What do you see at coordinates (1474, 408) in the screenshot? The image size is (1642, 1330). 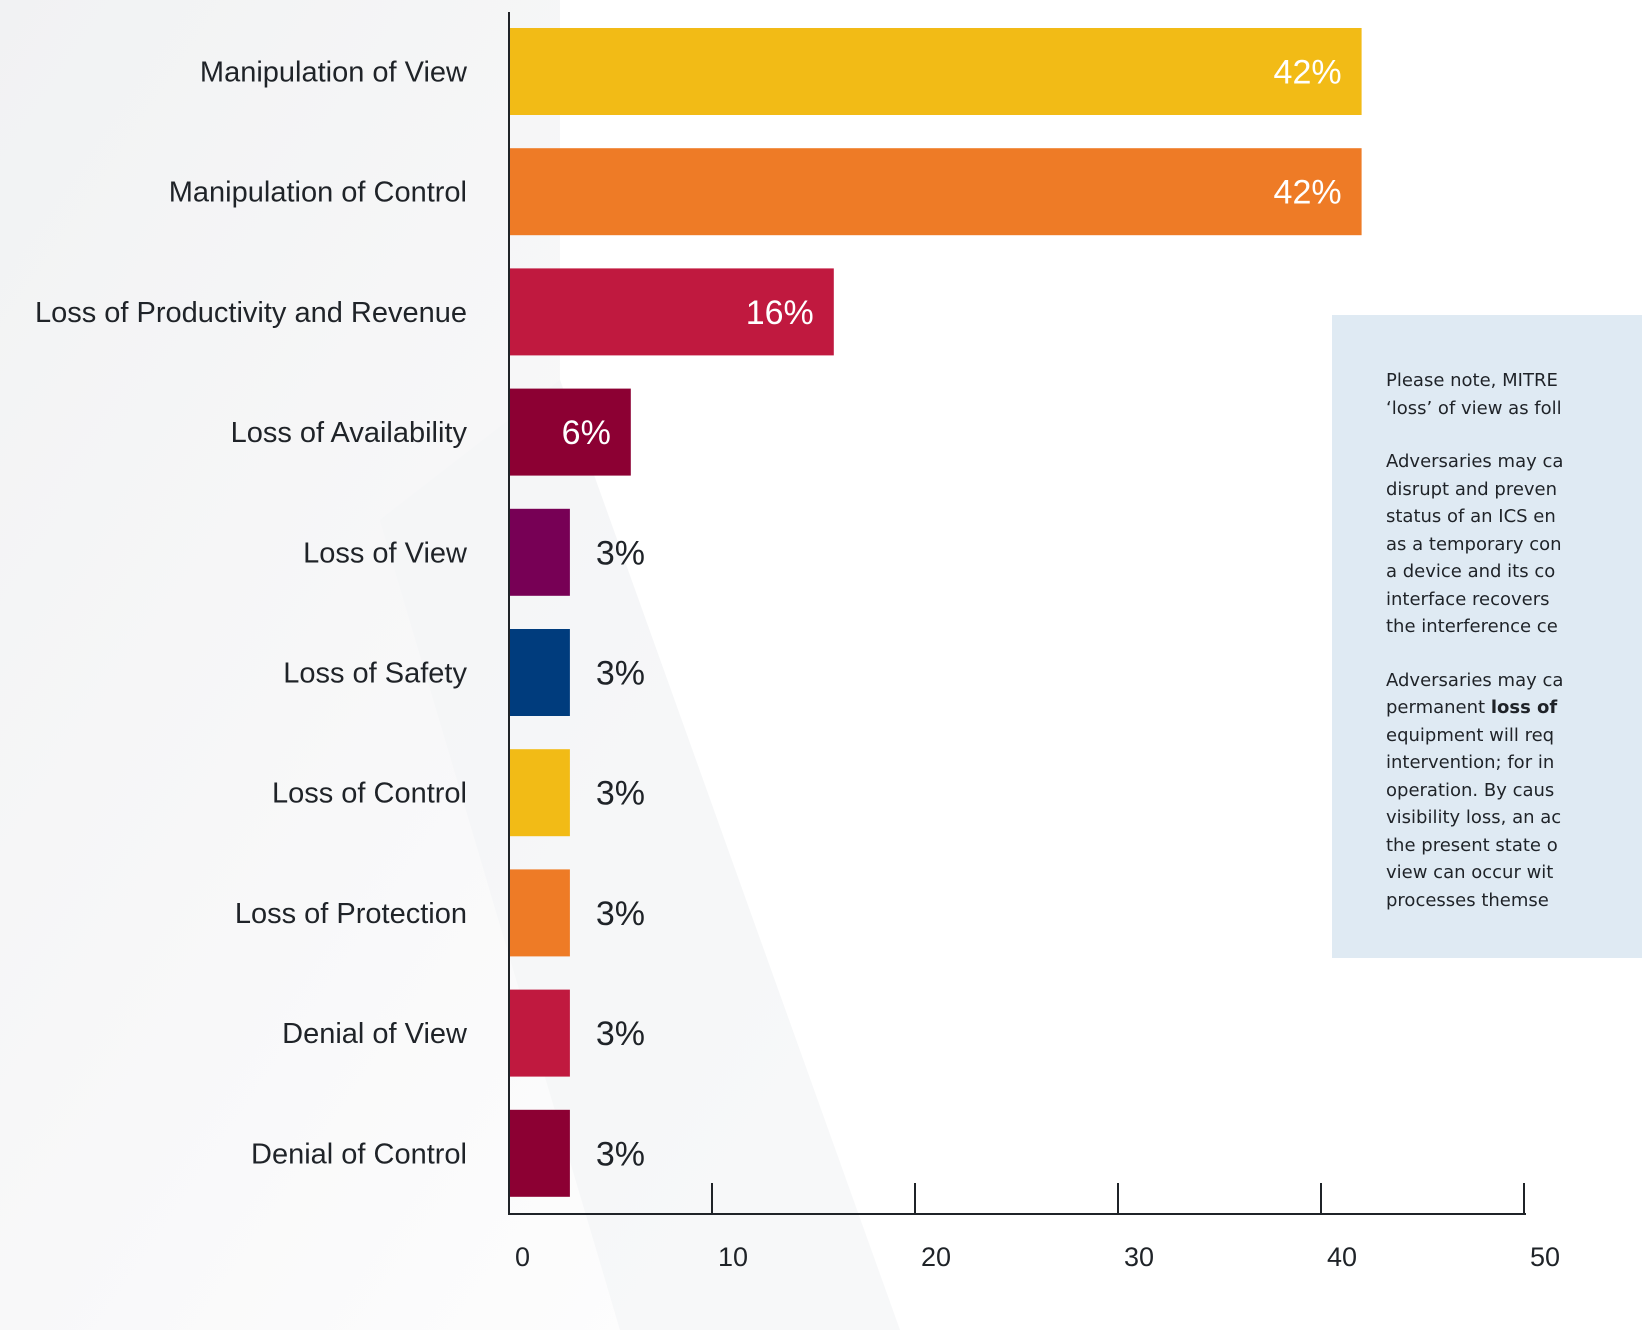 I see `note-text: ‘loss’ of view as foll` at bounding box center [1474, 408].